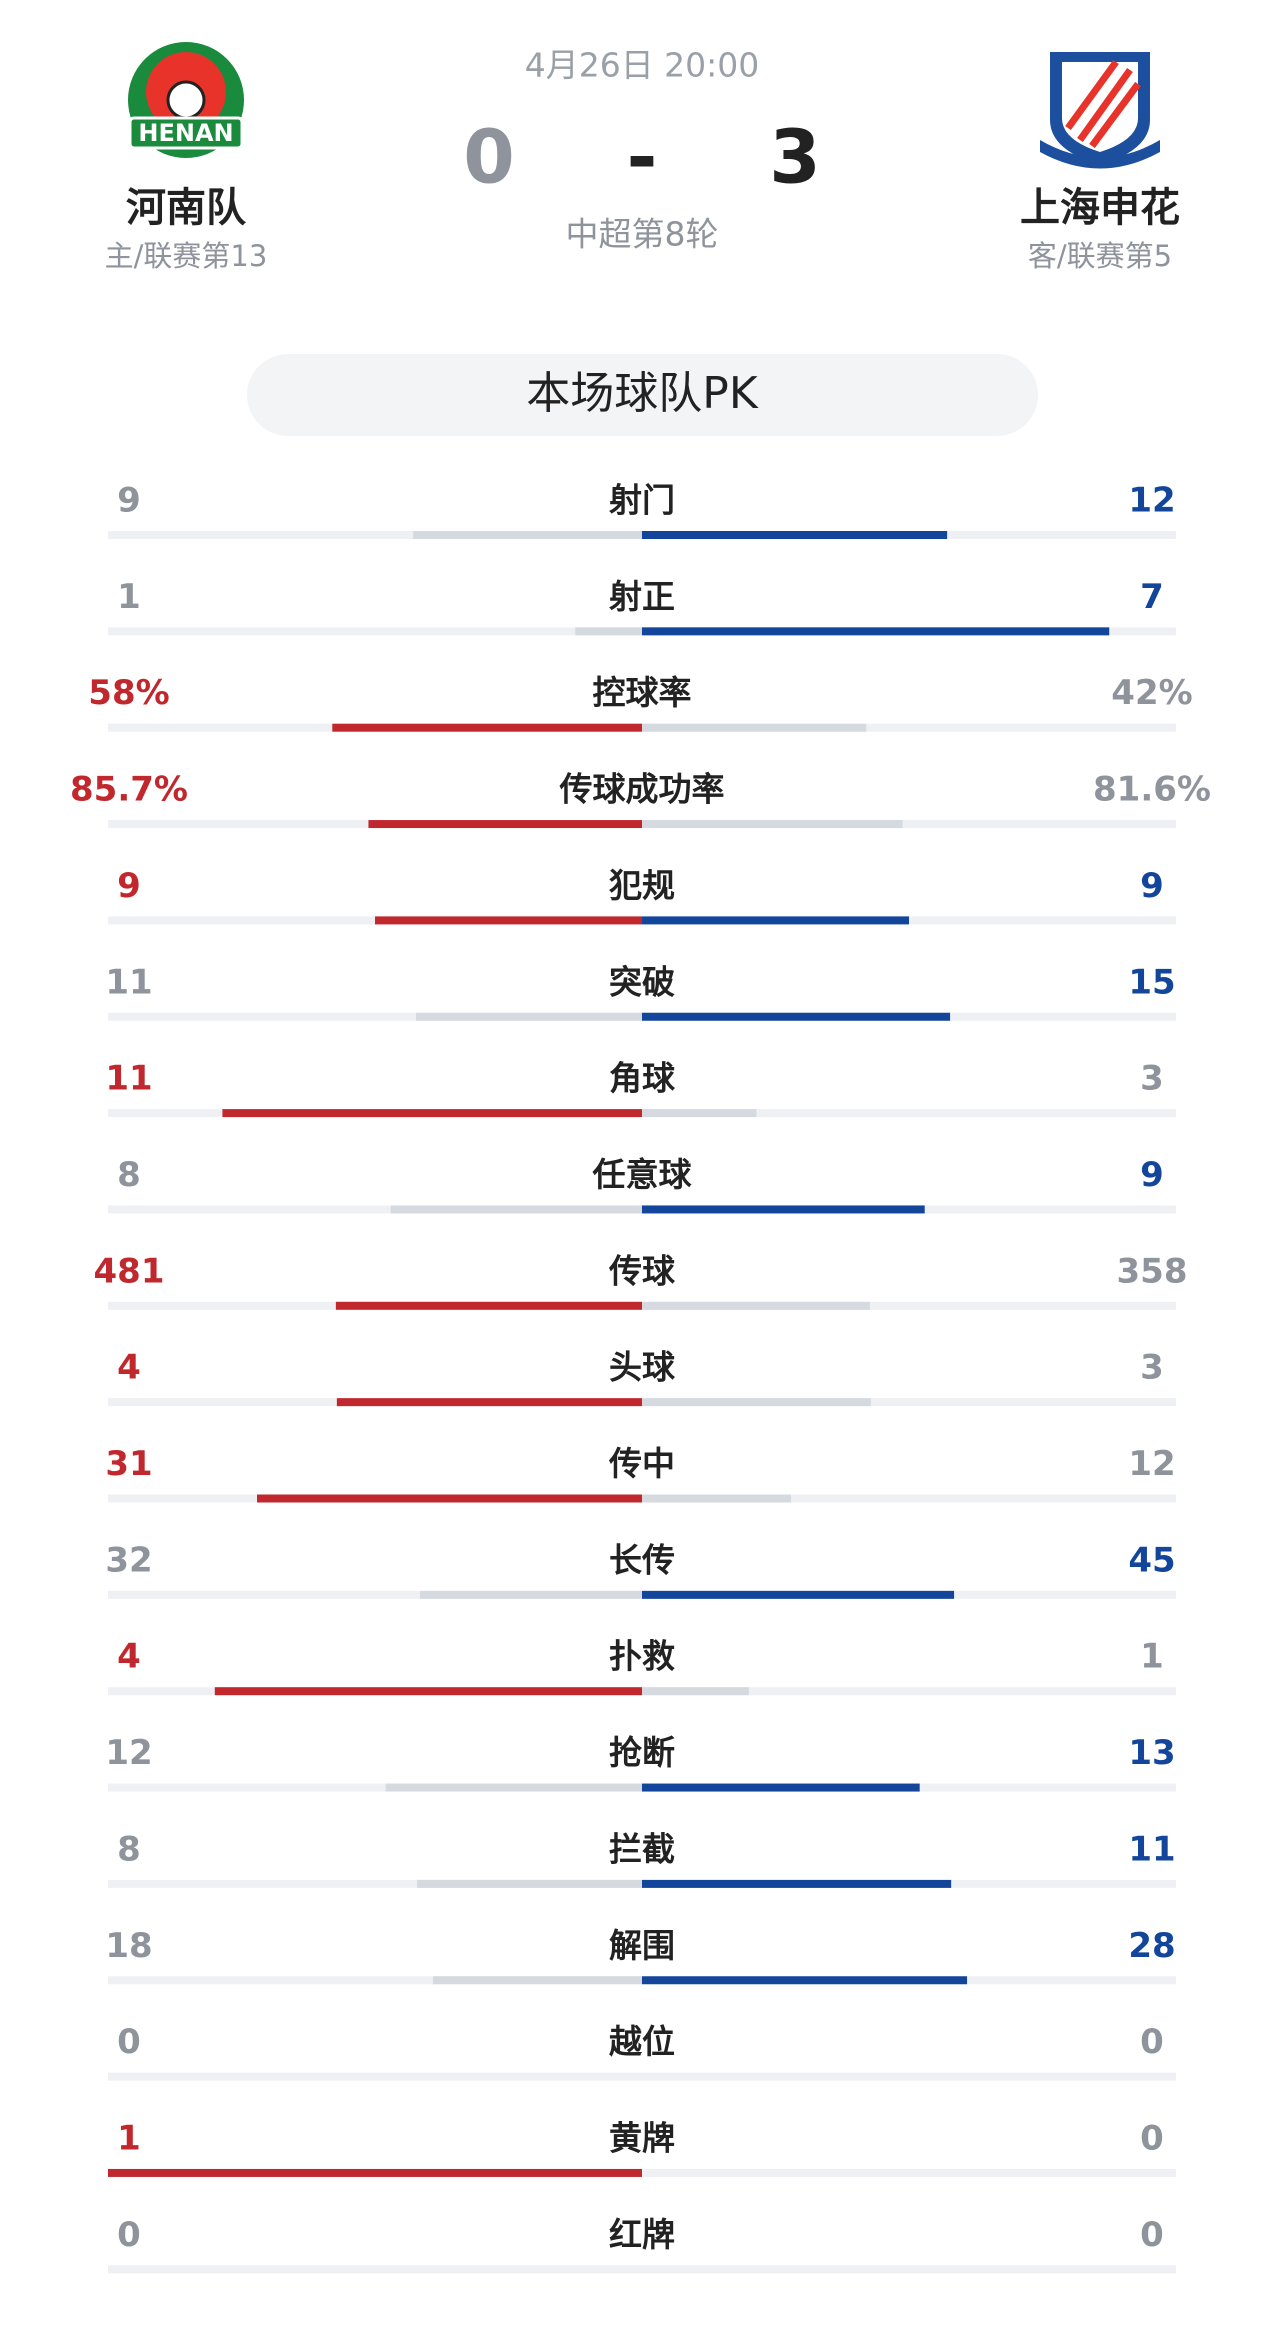  What do you see at coordinates (642, 500) in the screenshot?
I see `stat-label: 射门` at bounding box center [642, 500].